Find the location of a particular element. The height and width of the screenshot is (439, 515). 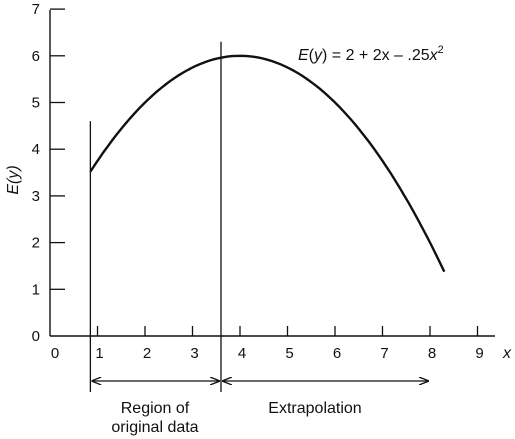

x-tick-label: 5 is located at coordinates (289, 353).